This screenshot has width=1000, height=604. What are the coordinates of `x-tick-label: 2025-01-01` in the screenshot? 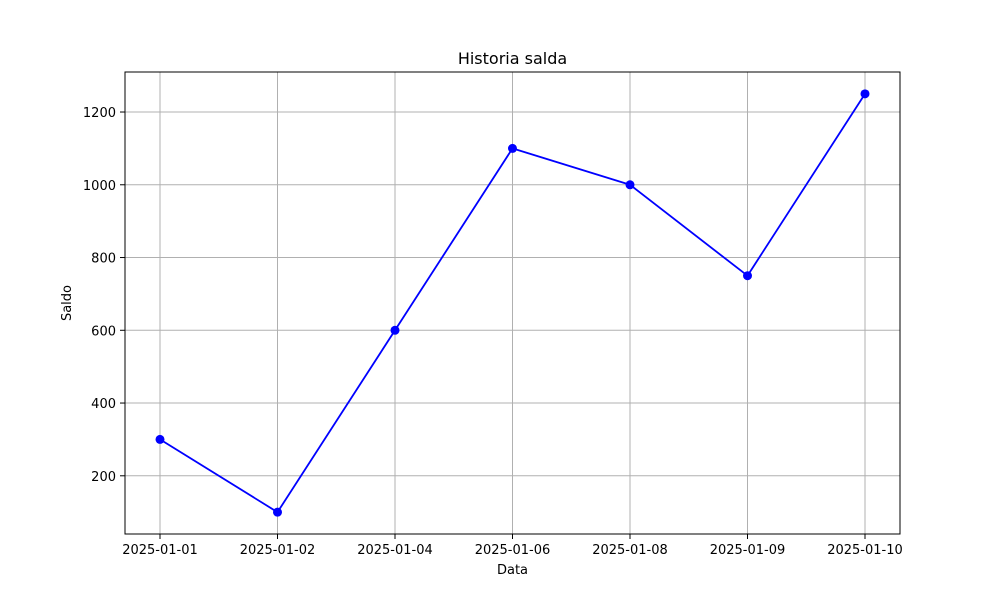 It's located at (160, 550).